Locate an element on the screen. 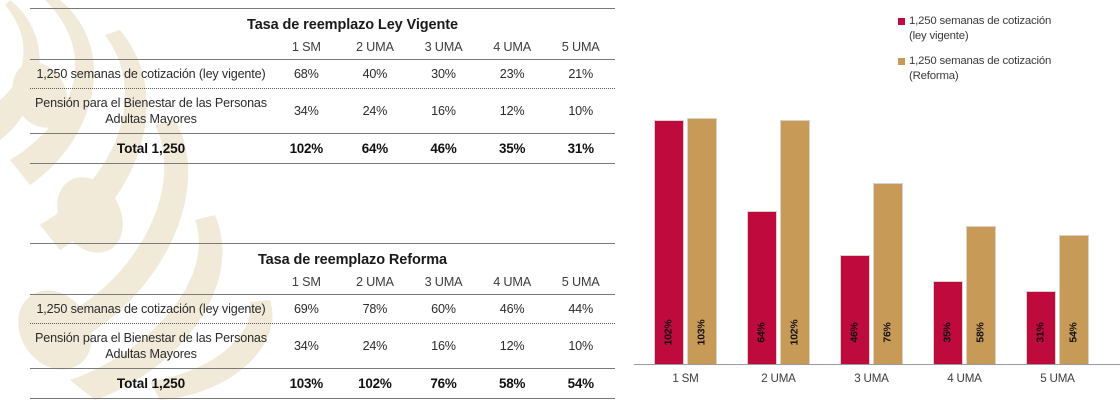 Image resolution: width=1120 pixels, height=400 pixels. table-title-row: Tasa de reemplazo Ley Vigente is located at coordinates (322, 23).